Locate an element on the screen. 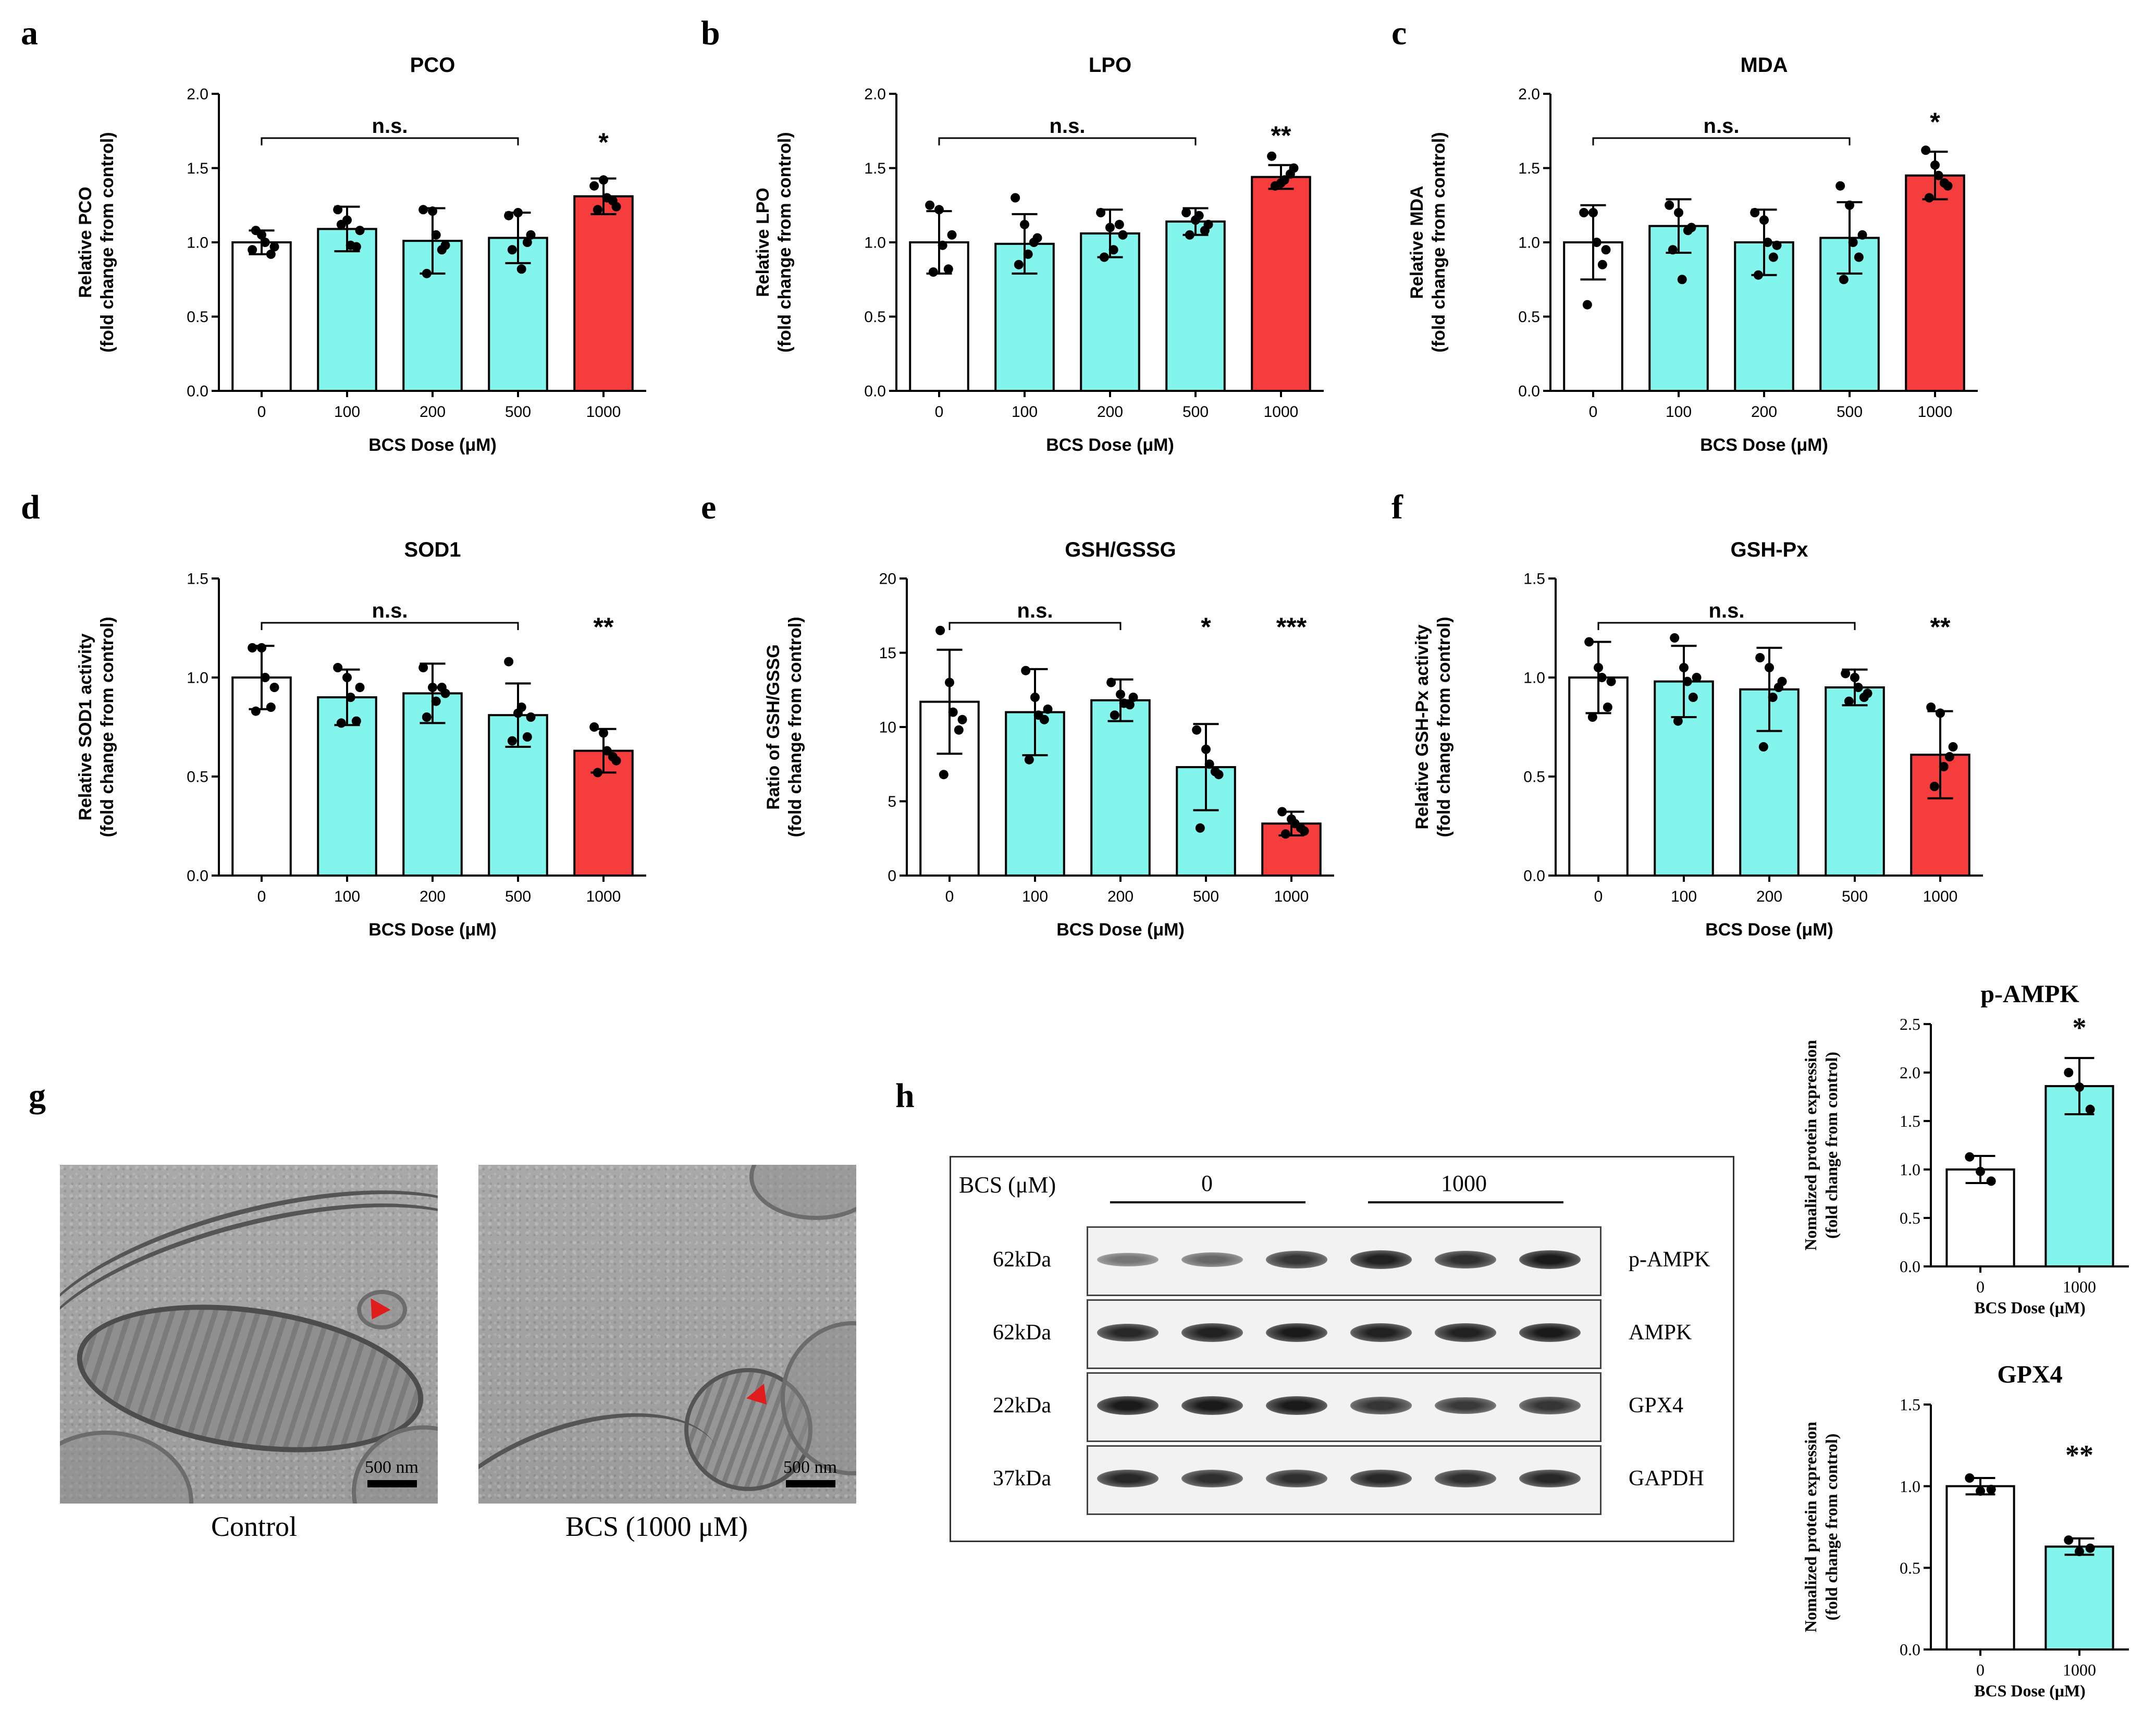  x-tick-label-a: 1000 is located at coordinates (604, 412).